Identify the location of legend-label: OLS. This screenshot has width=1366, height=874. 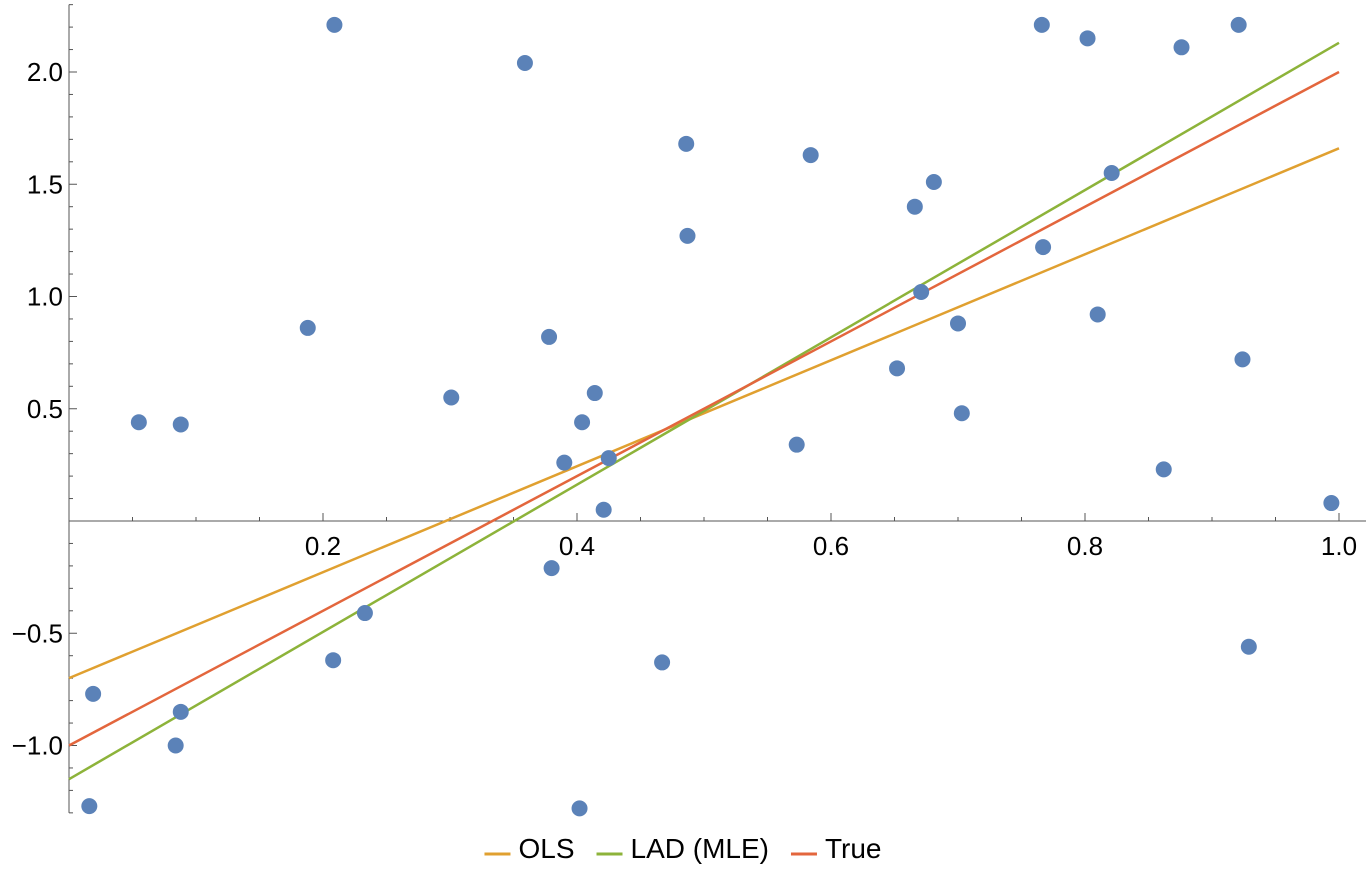
(546, 848).